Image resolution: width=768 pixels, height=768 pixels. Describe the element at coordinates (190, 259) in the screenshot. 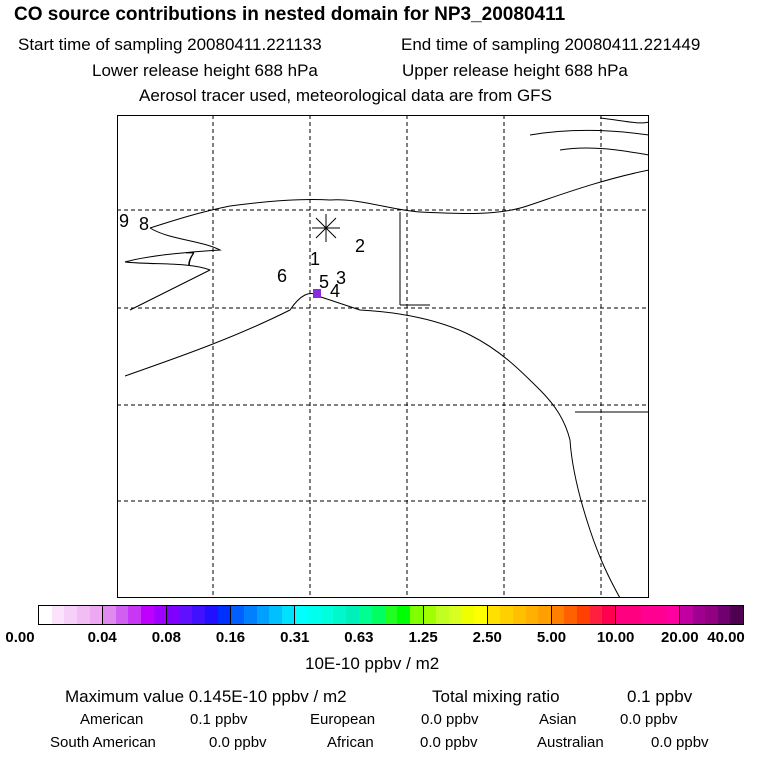

I see `label-7: 7` at that location.